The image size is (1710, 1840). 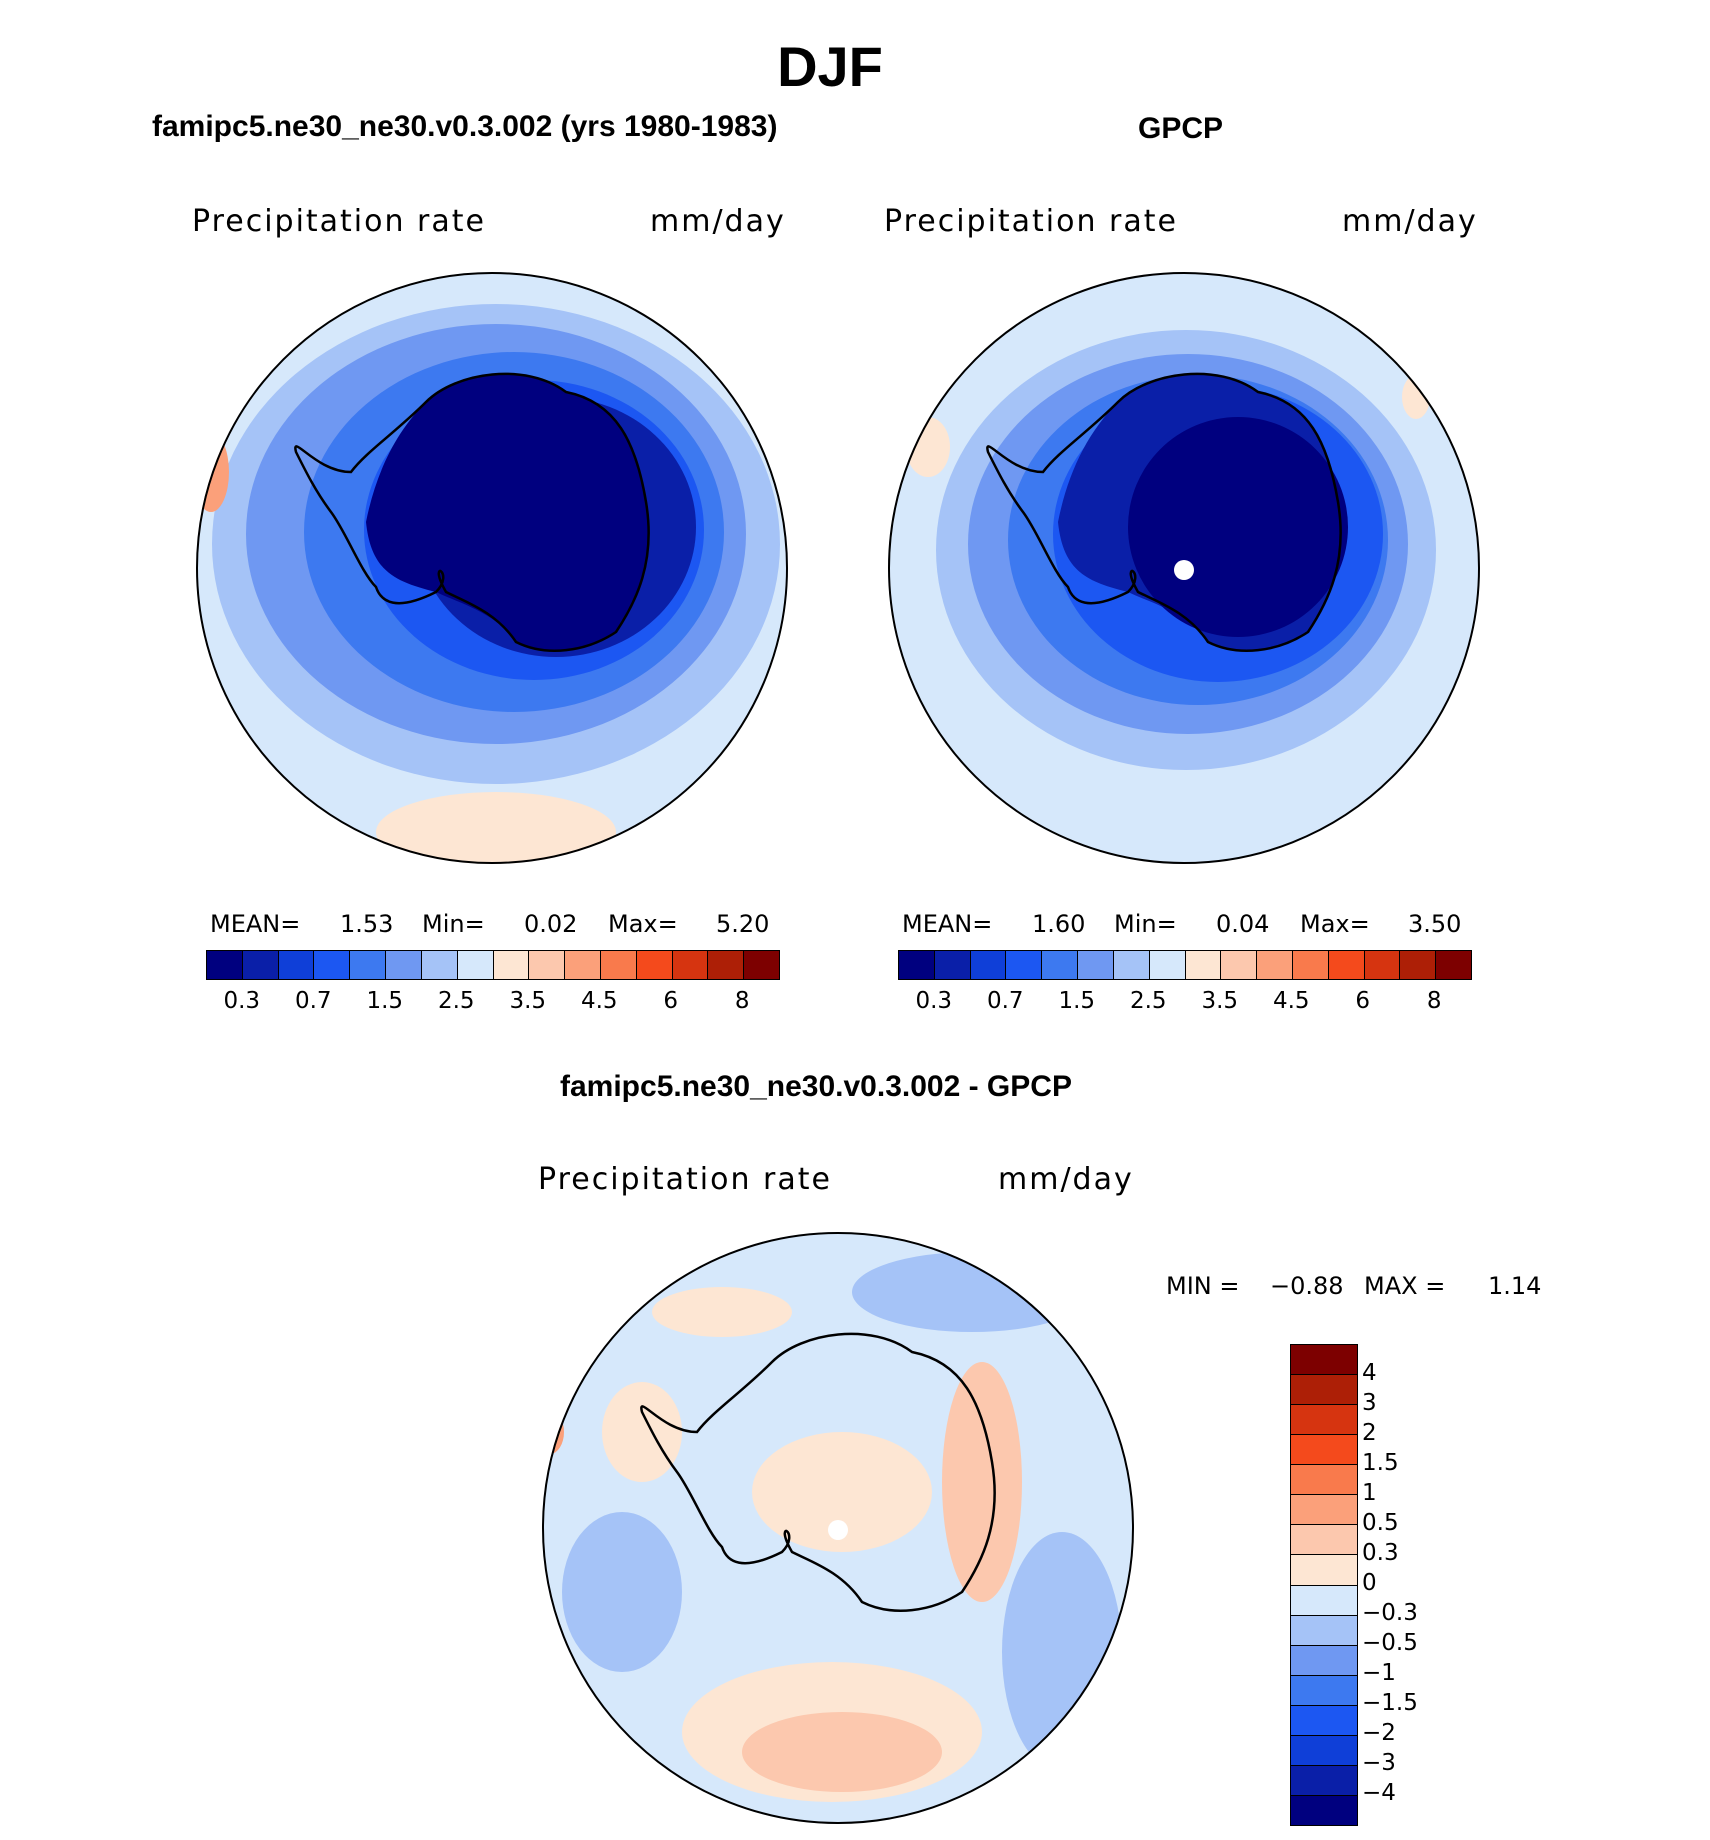 I want to click on colorbar-tick-label: −0.3, so click(x=1390, y=1613).